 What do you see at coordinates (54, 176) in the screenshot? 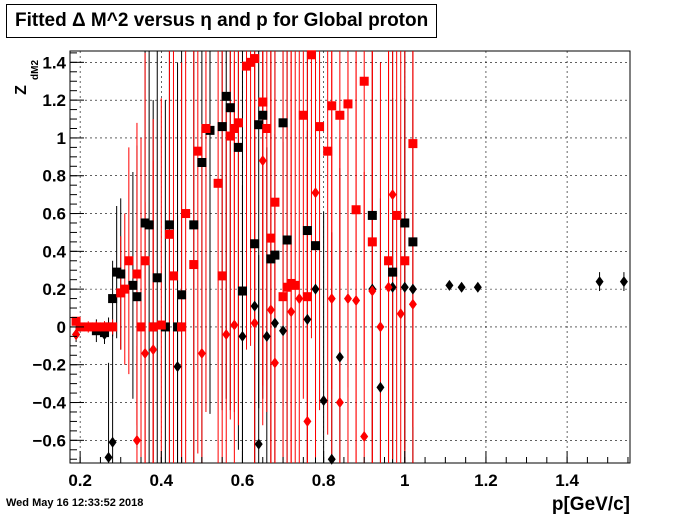
I see `y-tick-label: 0.8` at bounding box center [54, 176].